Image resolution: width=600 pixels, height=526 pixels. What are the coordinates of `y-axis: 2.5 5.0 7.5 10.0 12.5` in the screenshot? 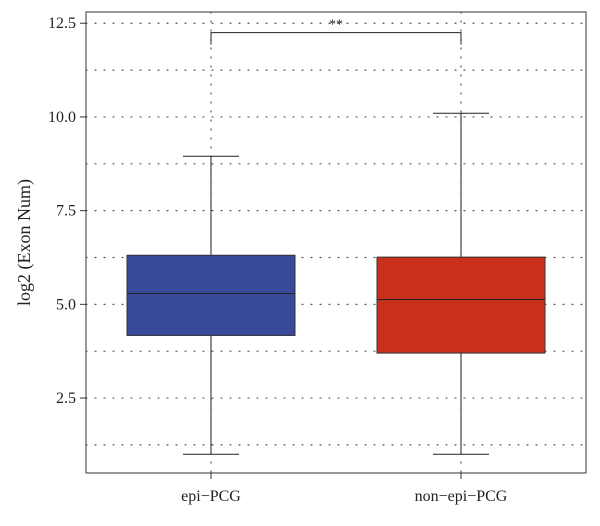 It's located at (67, 211).